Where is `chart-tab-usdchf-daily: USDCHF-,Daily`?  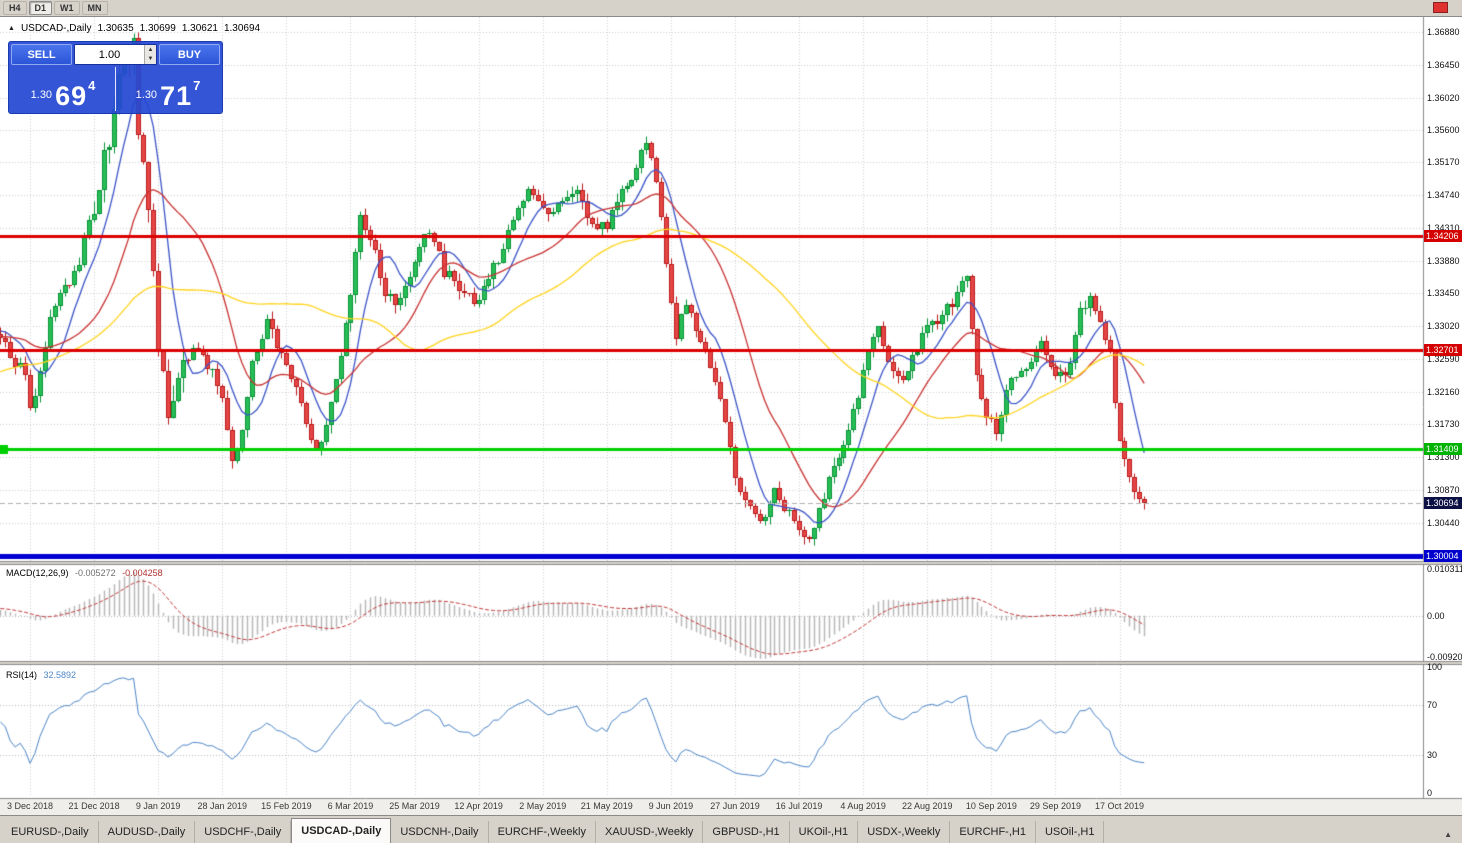
chart-tab-usdchf-daily: USDCHF-,Daily is located at coordinates (243, 832).